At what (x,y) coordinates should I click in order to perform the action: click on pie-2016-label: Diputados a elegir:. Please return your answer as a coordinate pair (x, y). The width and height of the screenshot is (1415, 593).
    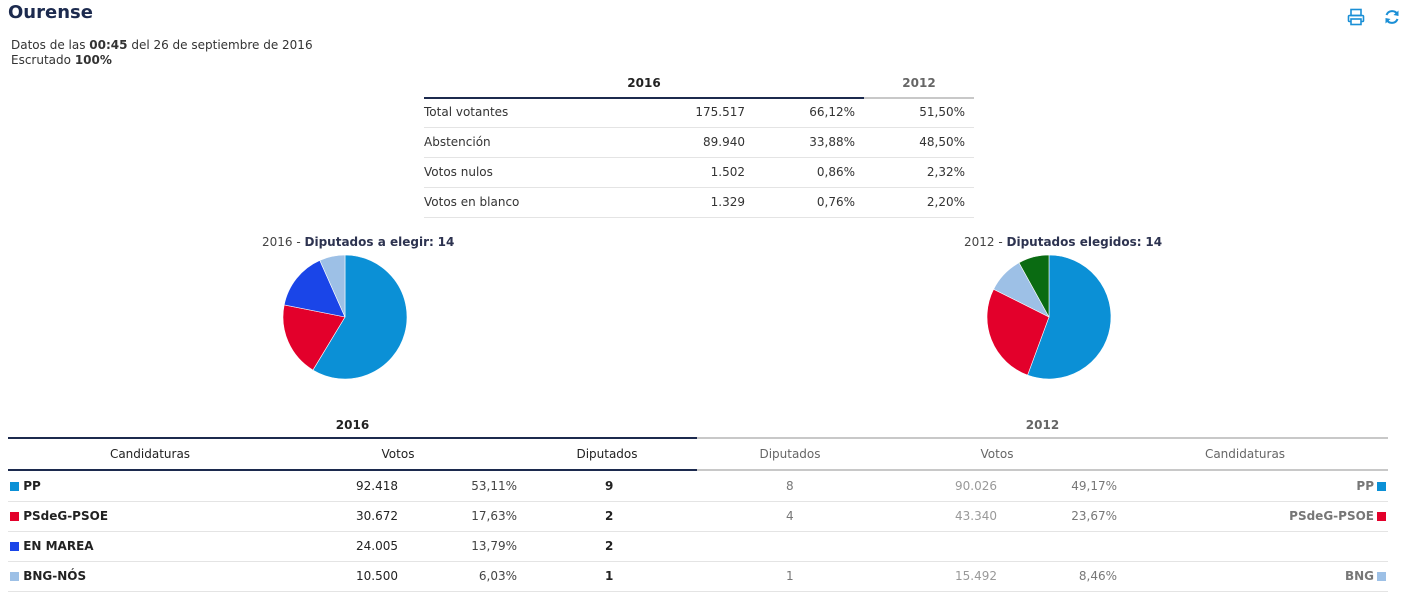
    Looking at the image, I should click on (369, 242).